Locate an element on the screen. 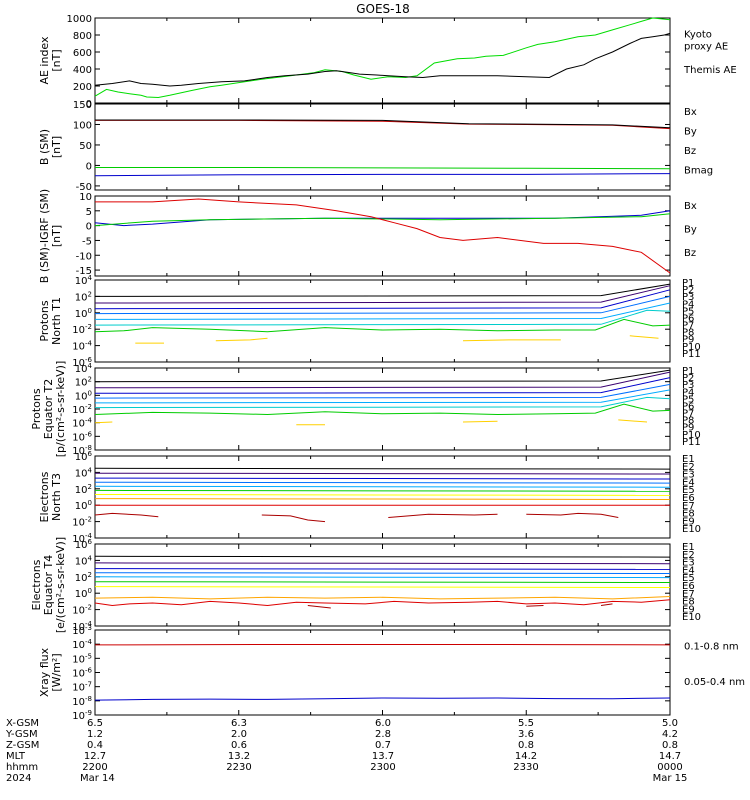  y-tick-label: -50 is located at coordinates (84, 187).